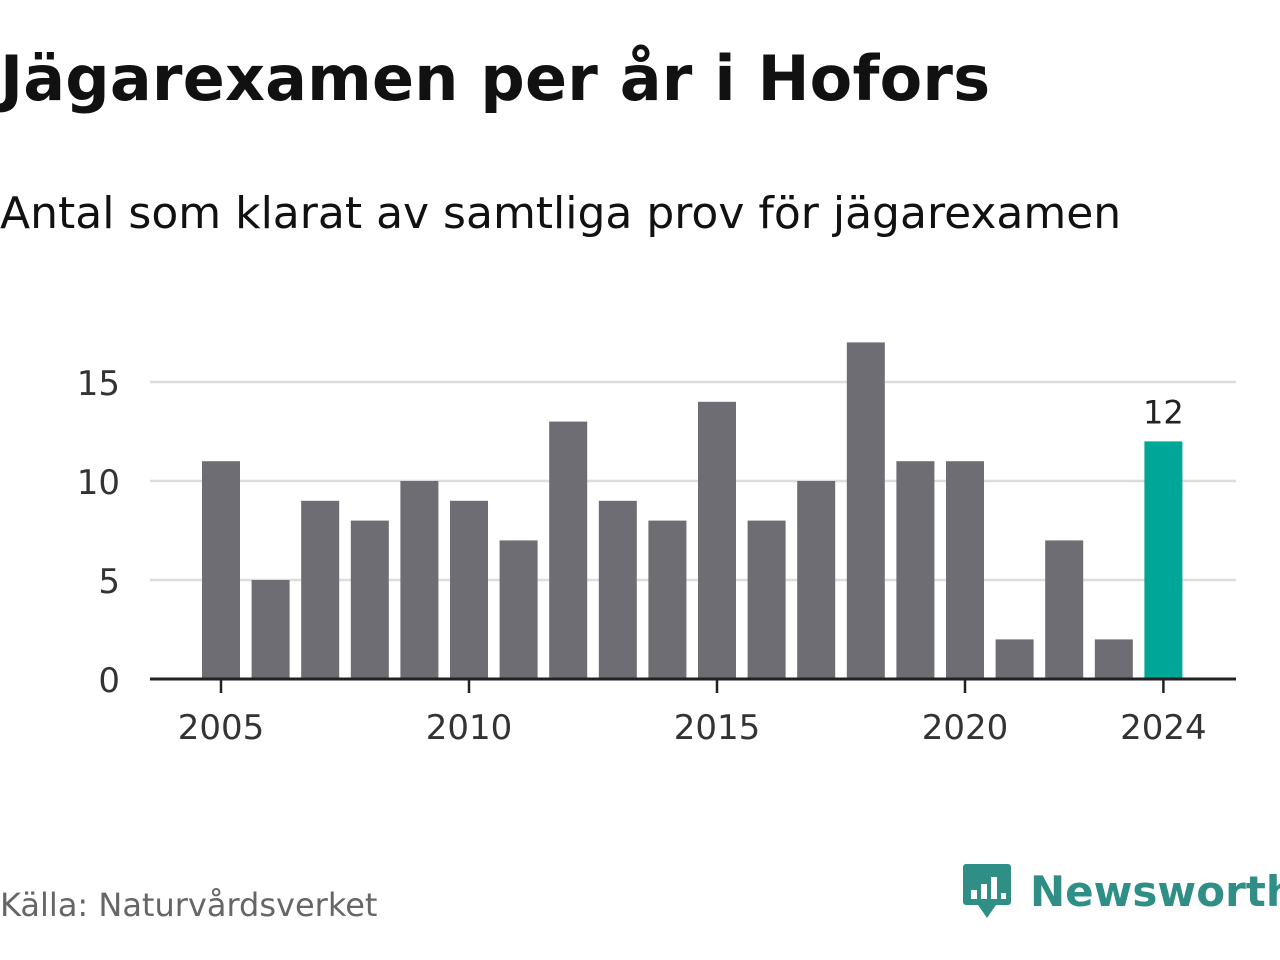  I want to click on bar-2023, so click(1113, 659).